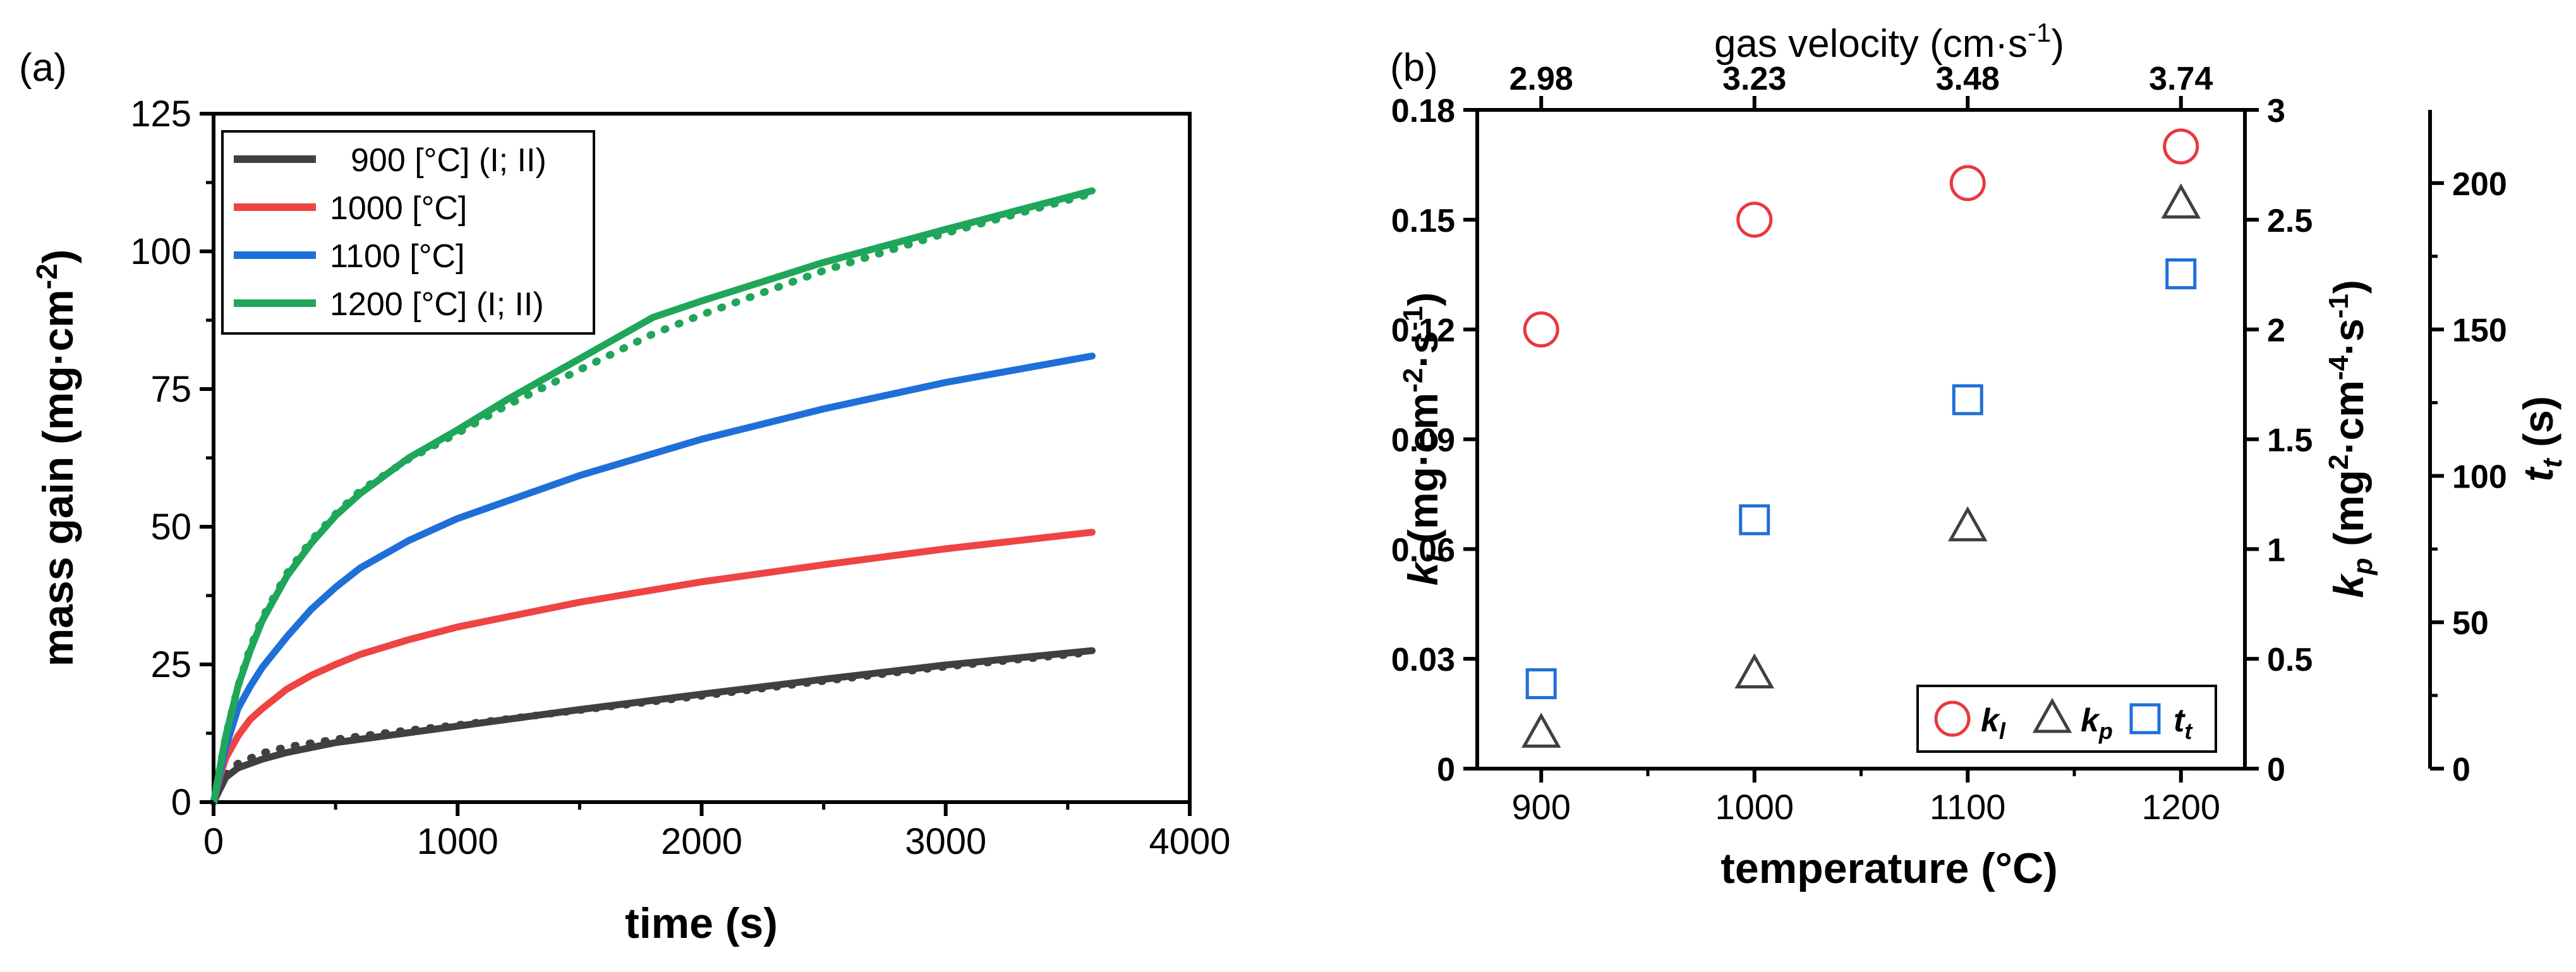 Image resolution: width=2576 pixels, height=972 pixels. I want to click on panel-b-kl-tick-label: 0.06, so click(1423, 550).